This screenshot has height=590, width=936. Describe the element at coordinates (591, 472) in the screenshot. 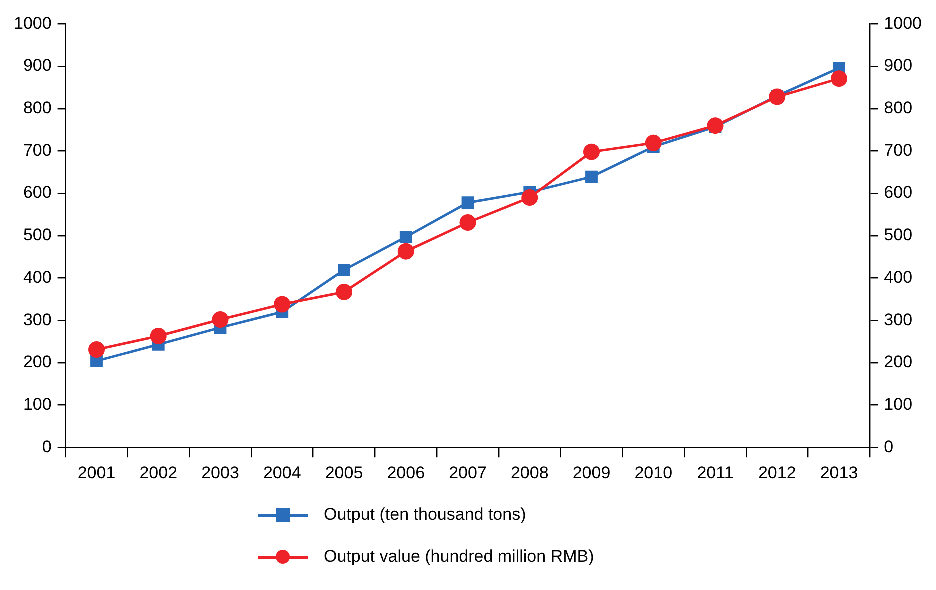

I see `x-tick-label: 2009` at that location.